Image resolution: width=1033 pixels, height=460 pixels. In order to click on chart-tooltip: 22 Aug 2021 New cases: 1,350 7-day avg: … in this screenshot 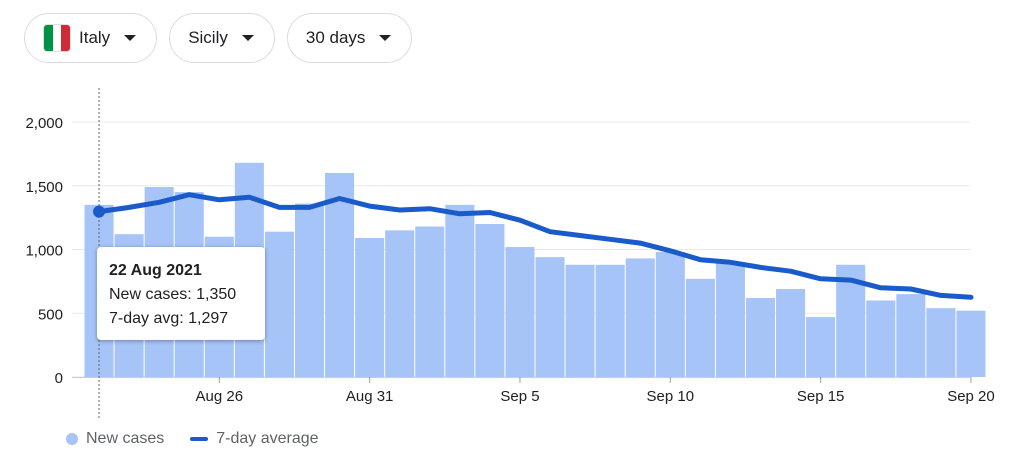, I will do `click(181, 293)`.